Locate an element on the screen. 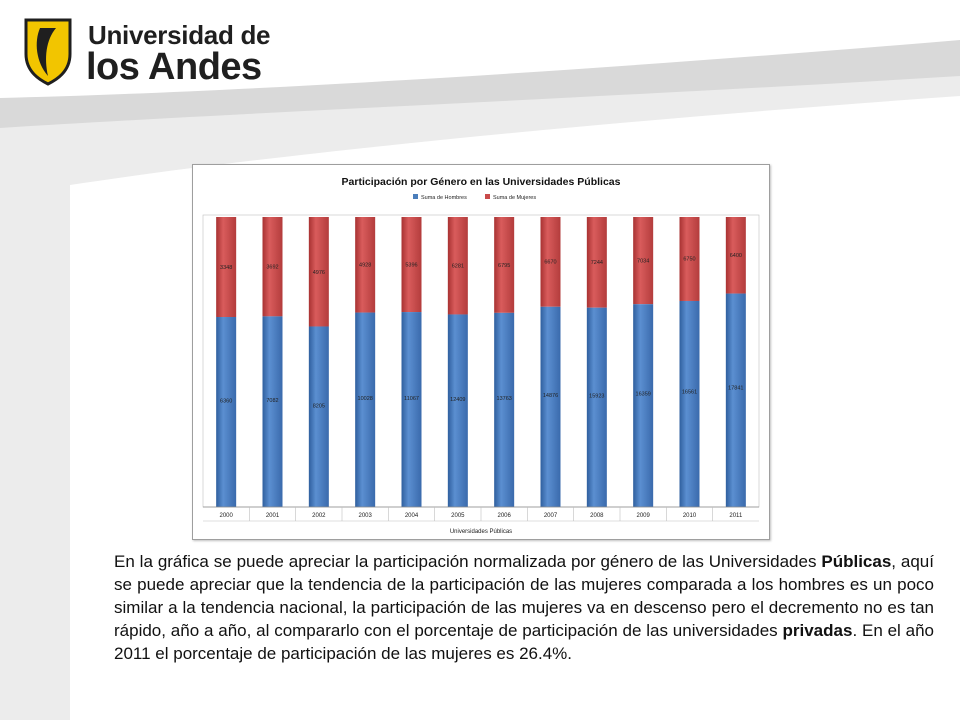 Image resolution: width=960 pixels, height=720 pixels. data-label-hombres: 6360 is located at coordinates (226, 402).